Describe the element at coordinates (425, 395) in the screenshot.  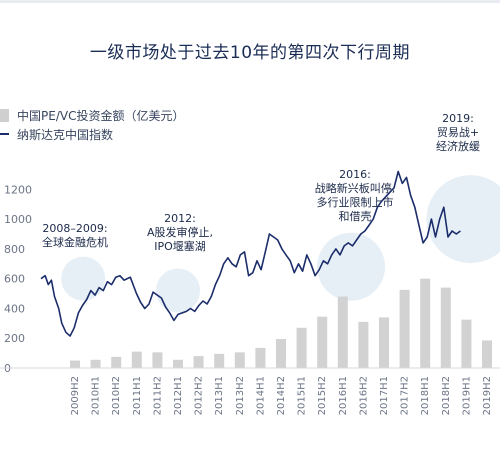
I see `x-tick-label: 2018H1` at that location.